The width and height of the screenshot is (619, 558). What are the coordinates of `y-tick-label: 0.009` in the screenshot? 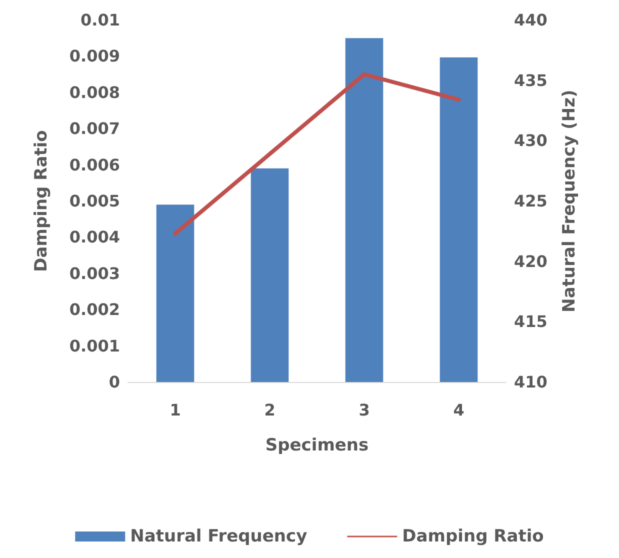 It's located at (94, 56).